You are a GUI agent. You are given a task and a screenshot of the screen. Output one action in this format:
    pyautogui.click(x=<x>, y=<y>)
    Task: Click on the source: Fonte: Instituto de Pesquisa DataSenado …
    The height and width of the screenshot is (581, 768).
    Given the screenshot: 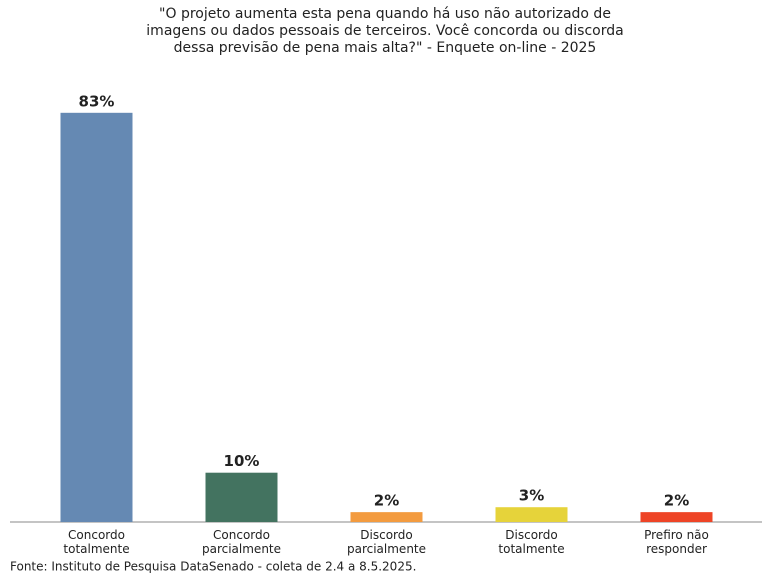 What is the action you would take?
    pyautogui.click(x=213, y=567)
    